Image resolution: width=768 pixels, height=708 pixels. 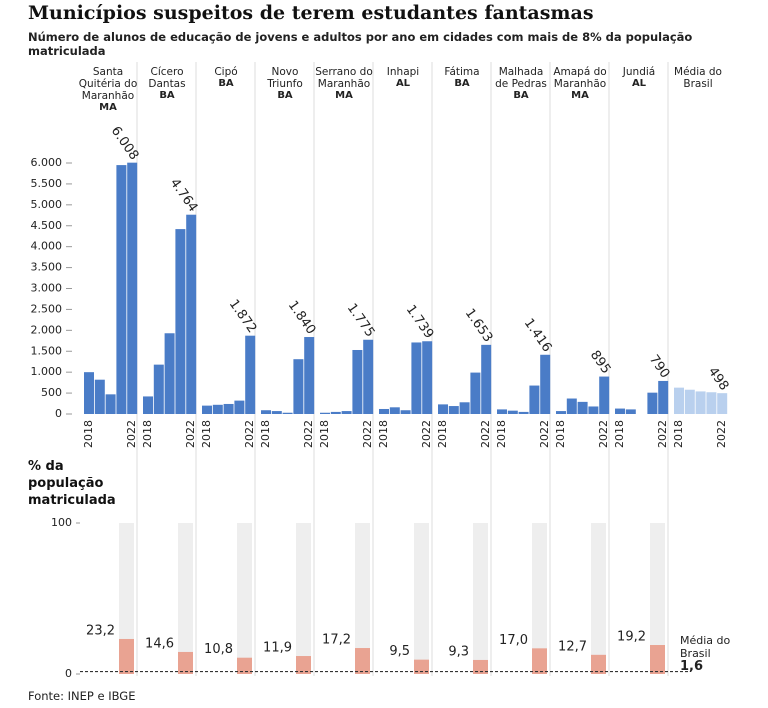 What do you see at coordinates (705, 647) in the screenshot?
I see `reference-name: Média do Brasil` at bounding box center [705, 647].